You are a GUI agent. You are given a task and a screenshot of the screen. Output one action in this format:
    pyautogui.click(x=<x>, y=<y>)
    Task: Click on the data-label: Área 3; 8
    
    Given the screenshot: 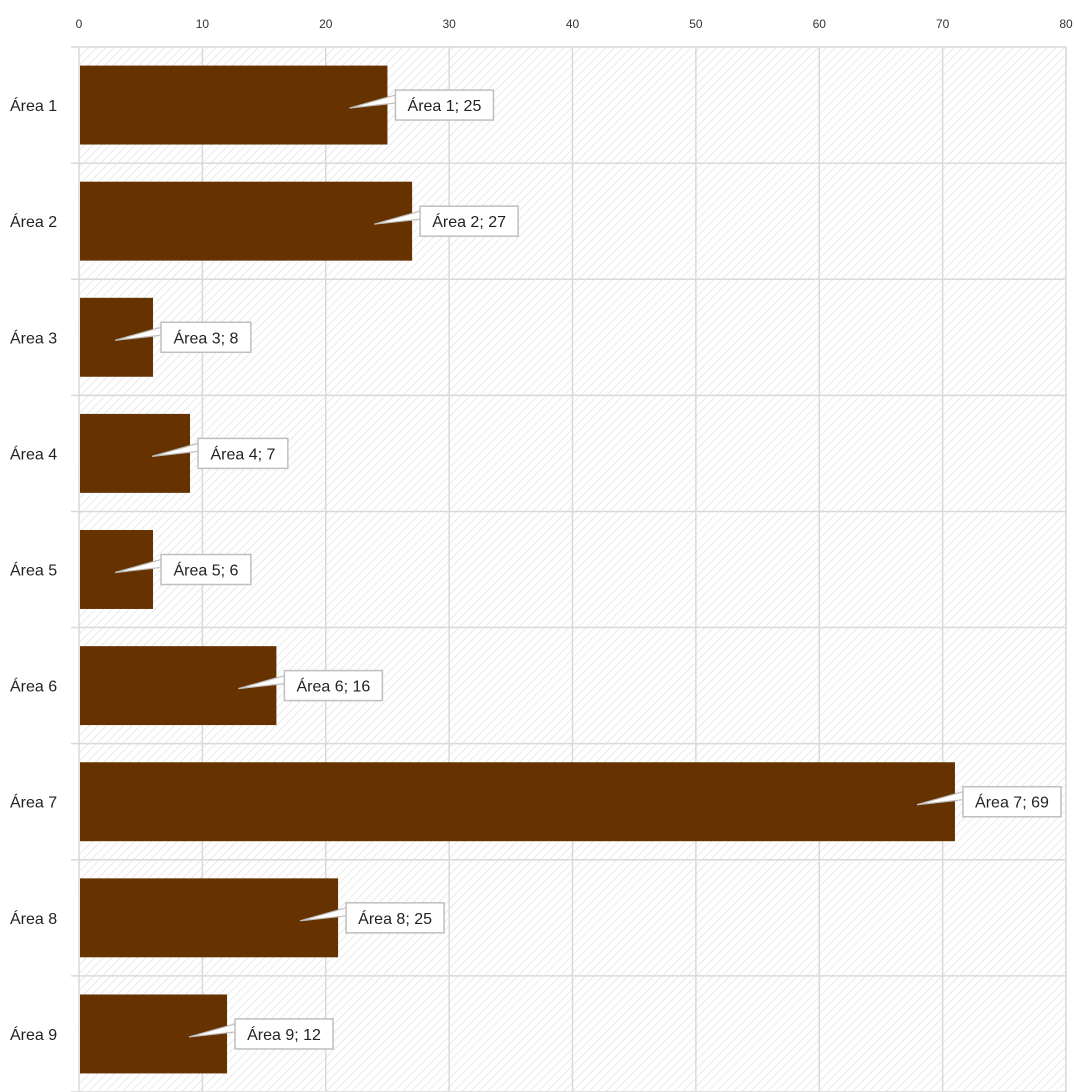 What is the action you would take?
    pyautogui.click(x=205, y=337)
    